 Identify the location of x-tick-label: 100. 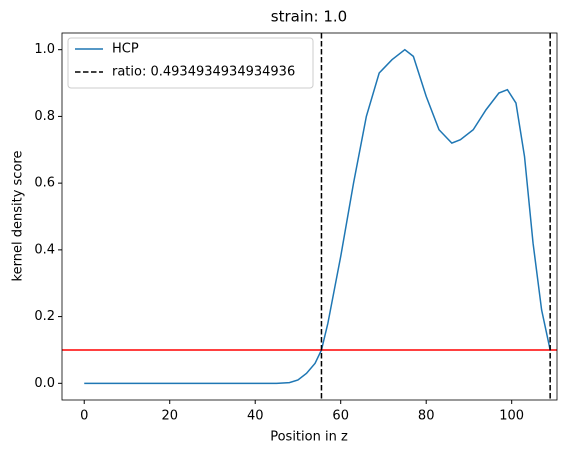
(511, 416).